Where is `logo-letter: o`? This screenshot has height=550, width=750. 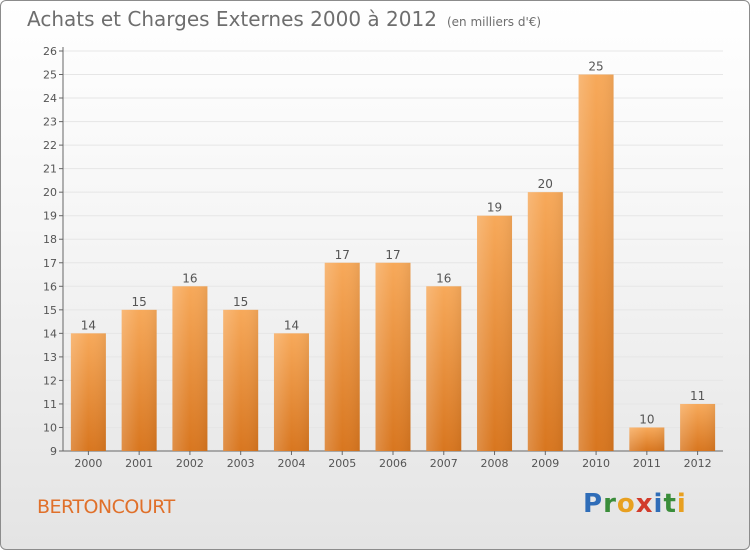 logo-letter: o is located at coordinates (626, 504).